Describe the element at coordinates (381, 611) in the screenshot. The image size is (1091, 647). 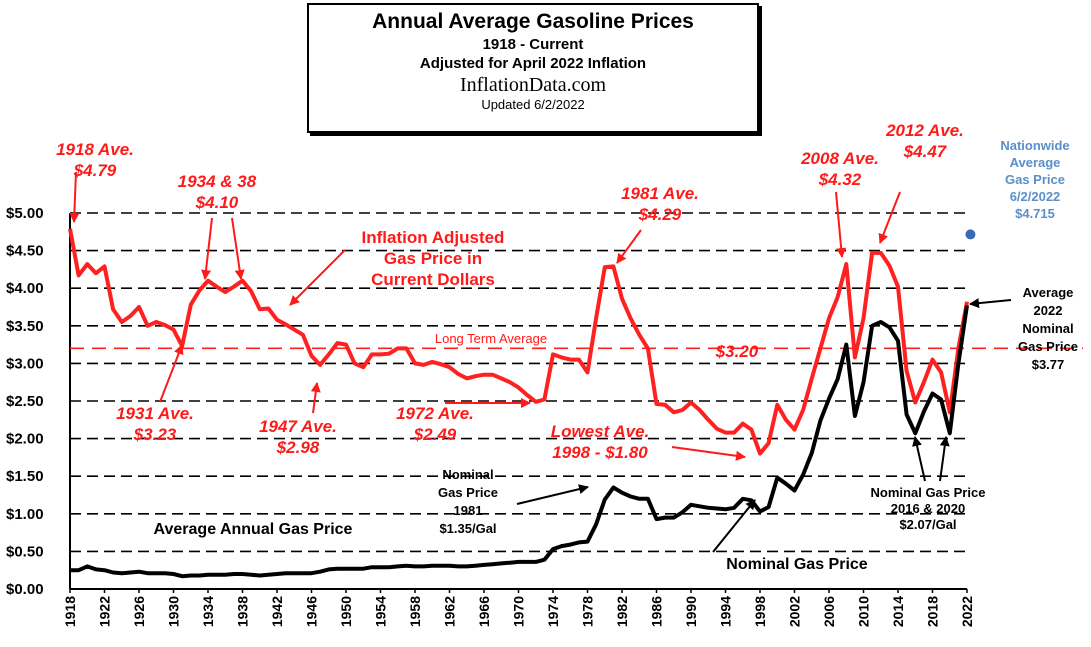
I see `x-tick-label: 1954` at that location.